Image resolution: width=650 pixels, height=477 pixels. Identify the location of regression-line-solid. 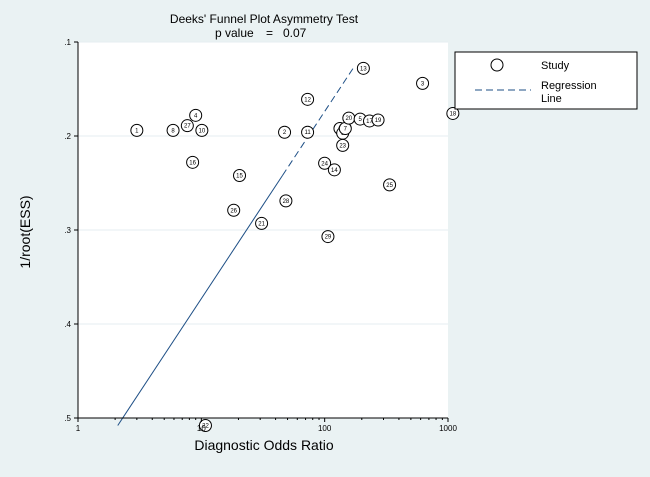
(200, 300).